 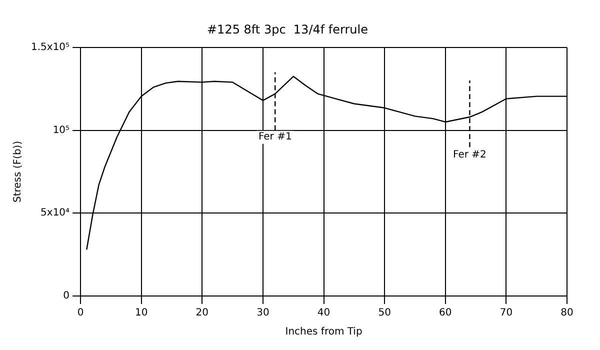 I want to click on x-tick-label: 30, so click(x=263, y=313).